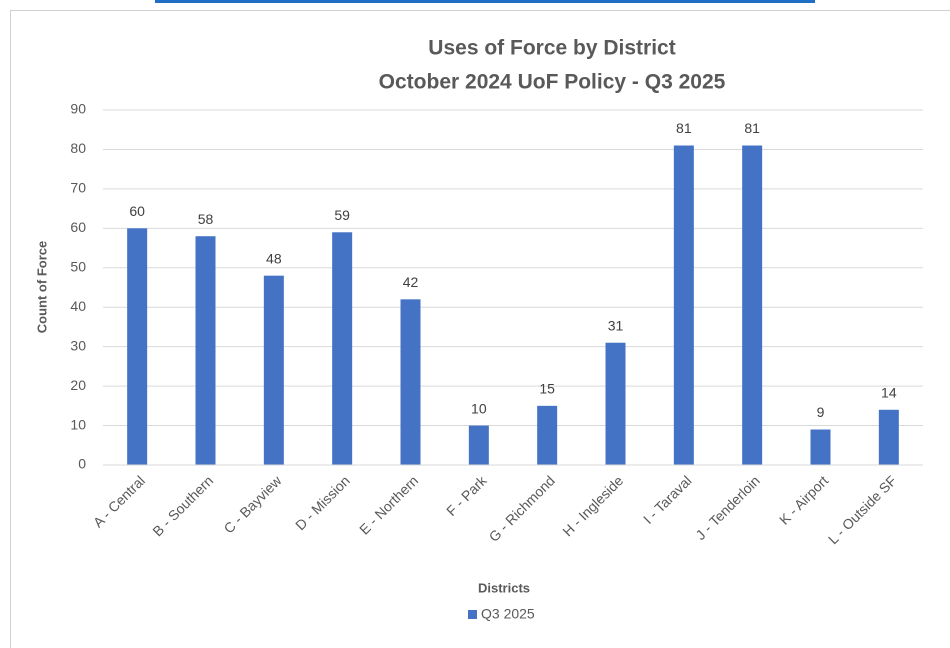 The height and width of the screenshot is (648, 950). Describe the element at coordinates (821, 412) in the screenshot. I see `data-label: 9` at that location.